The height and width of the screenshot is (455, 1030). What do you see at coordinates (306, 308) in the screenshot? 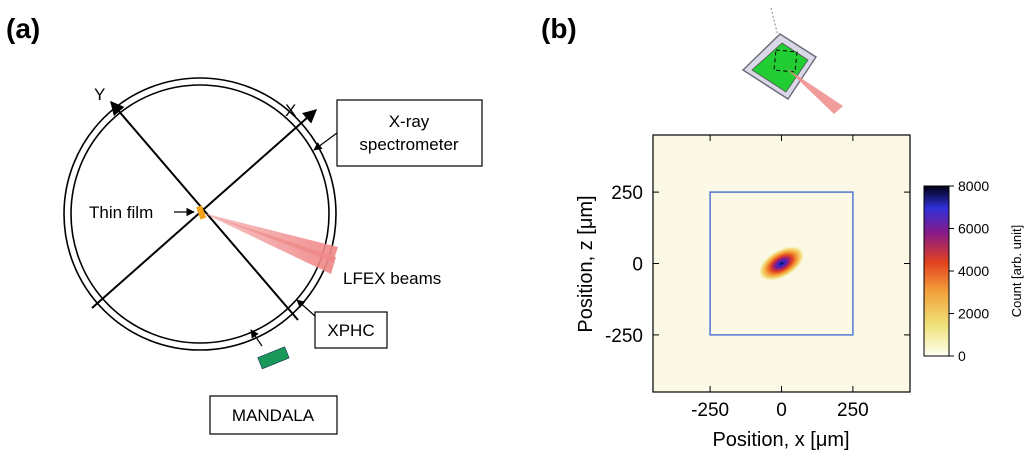
I see `xphc-arrow` at bounding box center [306, 308].